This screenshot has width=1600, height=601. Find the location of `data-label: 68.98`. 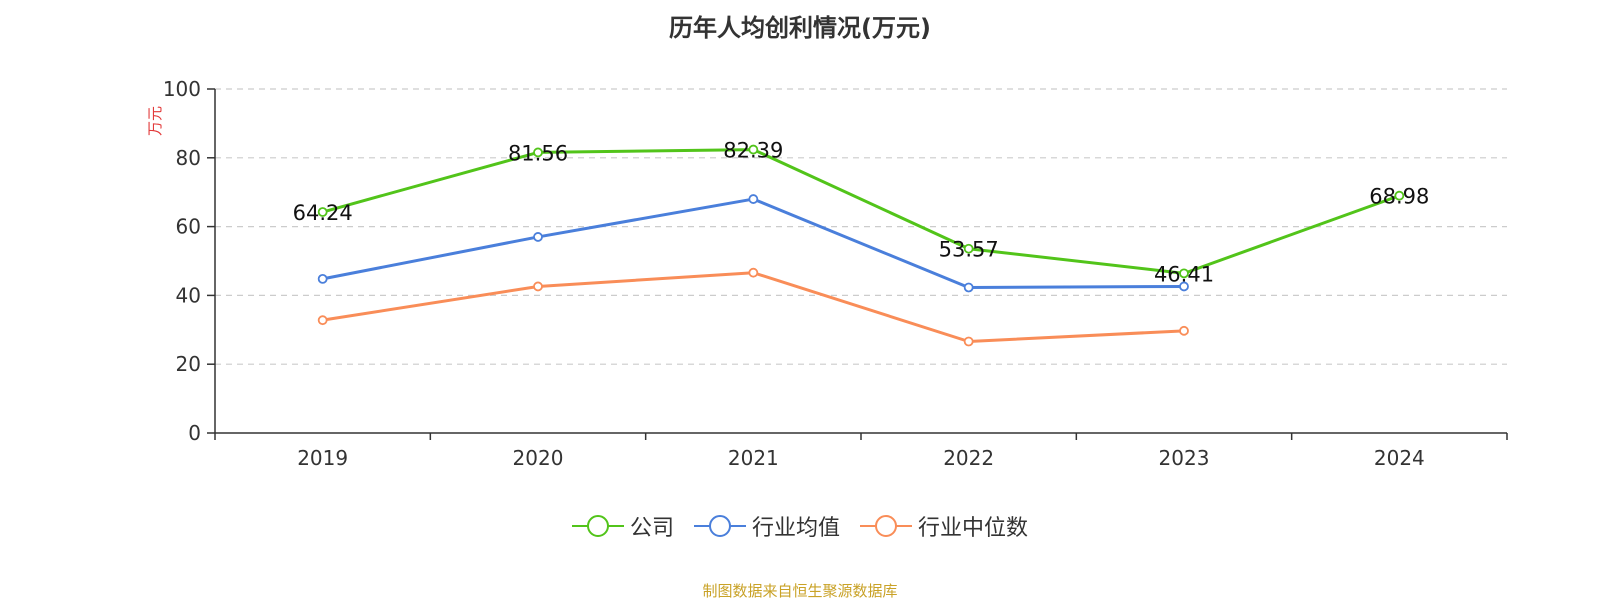

data-label: 68.98 is located at coordinates (1399, 197).